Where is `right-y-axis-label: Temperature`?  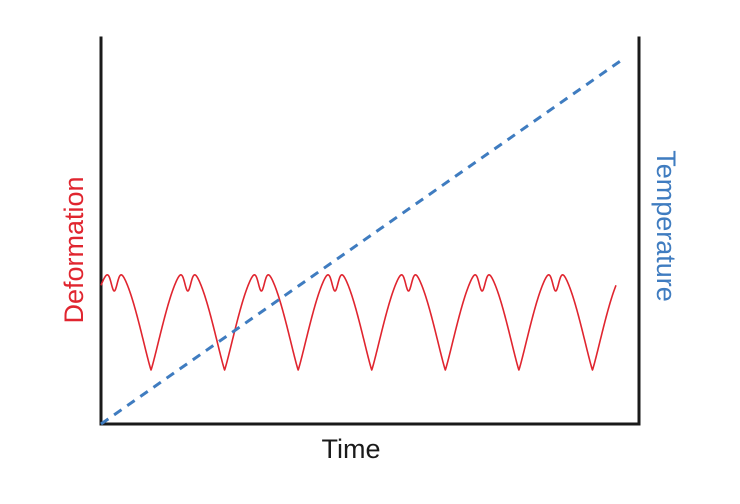 right-y-axis-label: Temperature is located at coordinates (666, 226).